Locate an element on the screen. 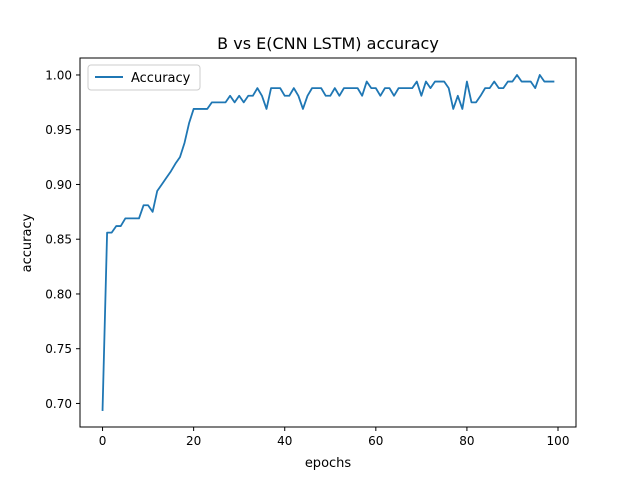 The image size is (640, 484). y-tick-label: 0.90 is located at coordinates (58, 185).